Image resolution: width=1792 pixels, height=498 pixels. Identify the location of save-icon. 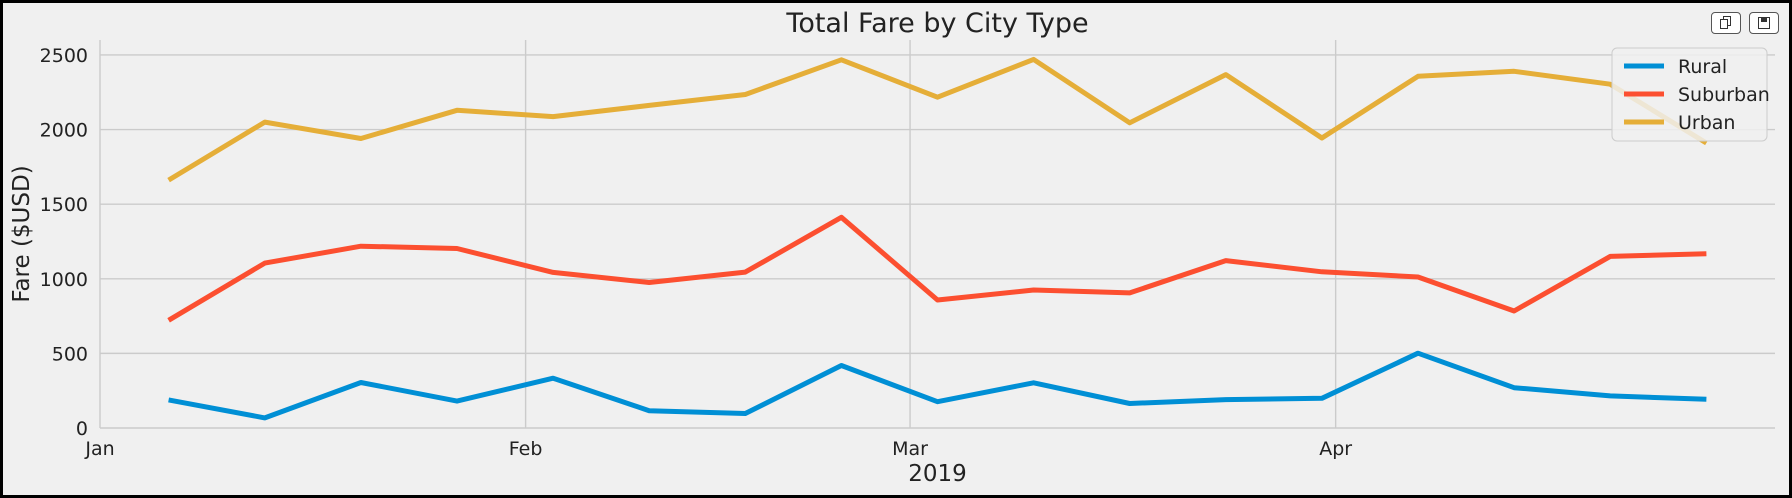
(1764, 23).